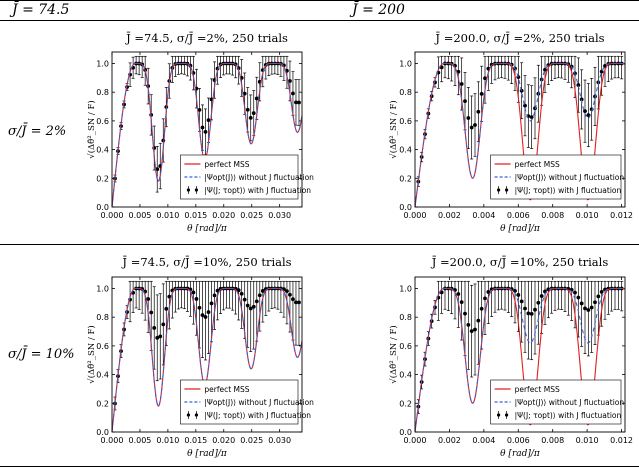 The width and height of the screenshot is (639, 469). Describe the element at coordinates (206, 262) in the screenshot. I see `chart-title: J̄ =74.5, σ/J̄ =10%, 250 trials` at that location.